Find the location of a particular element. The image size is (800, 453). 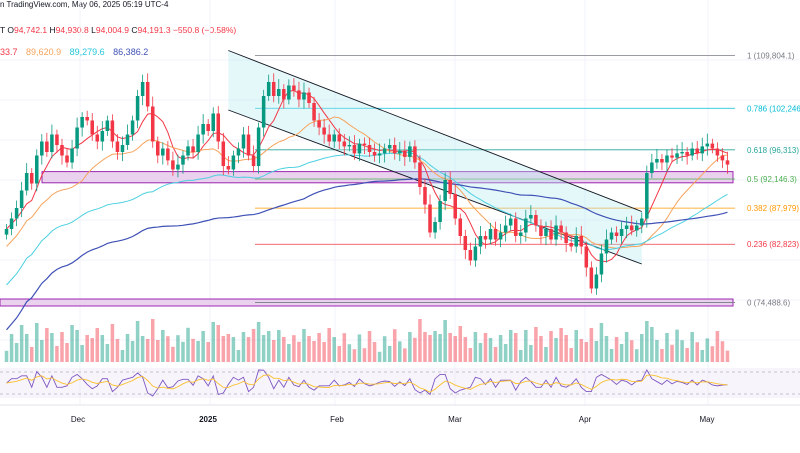

open-label: O is located at coordinates (11, 30).